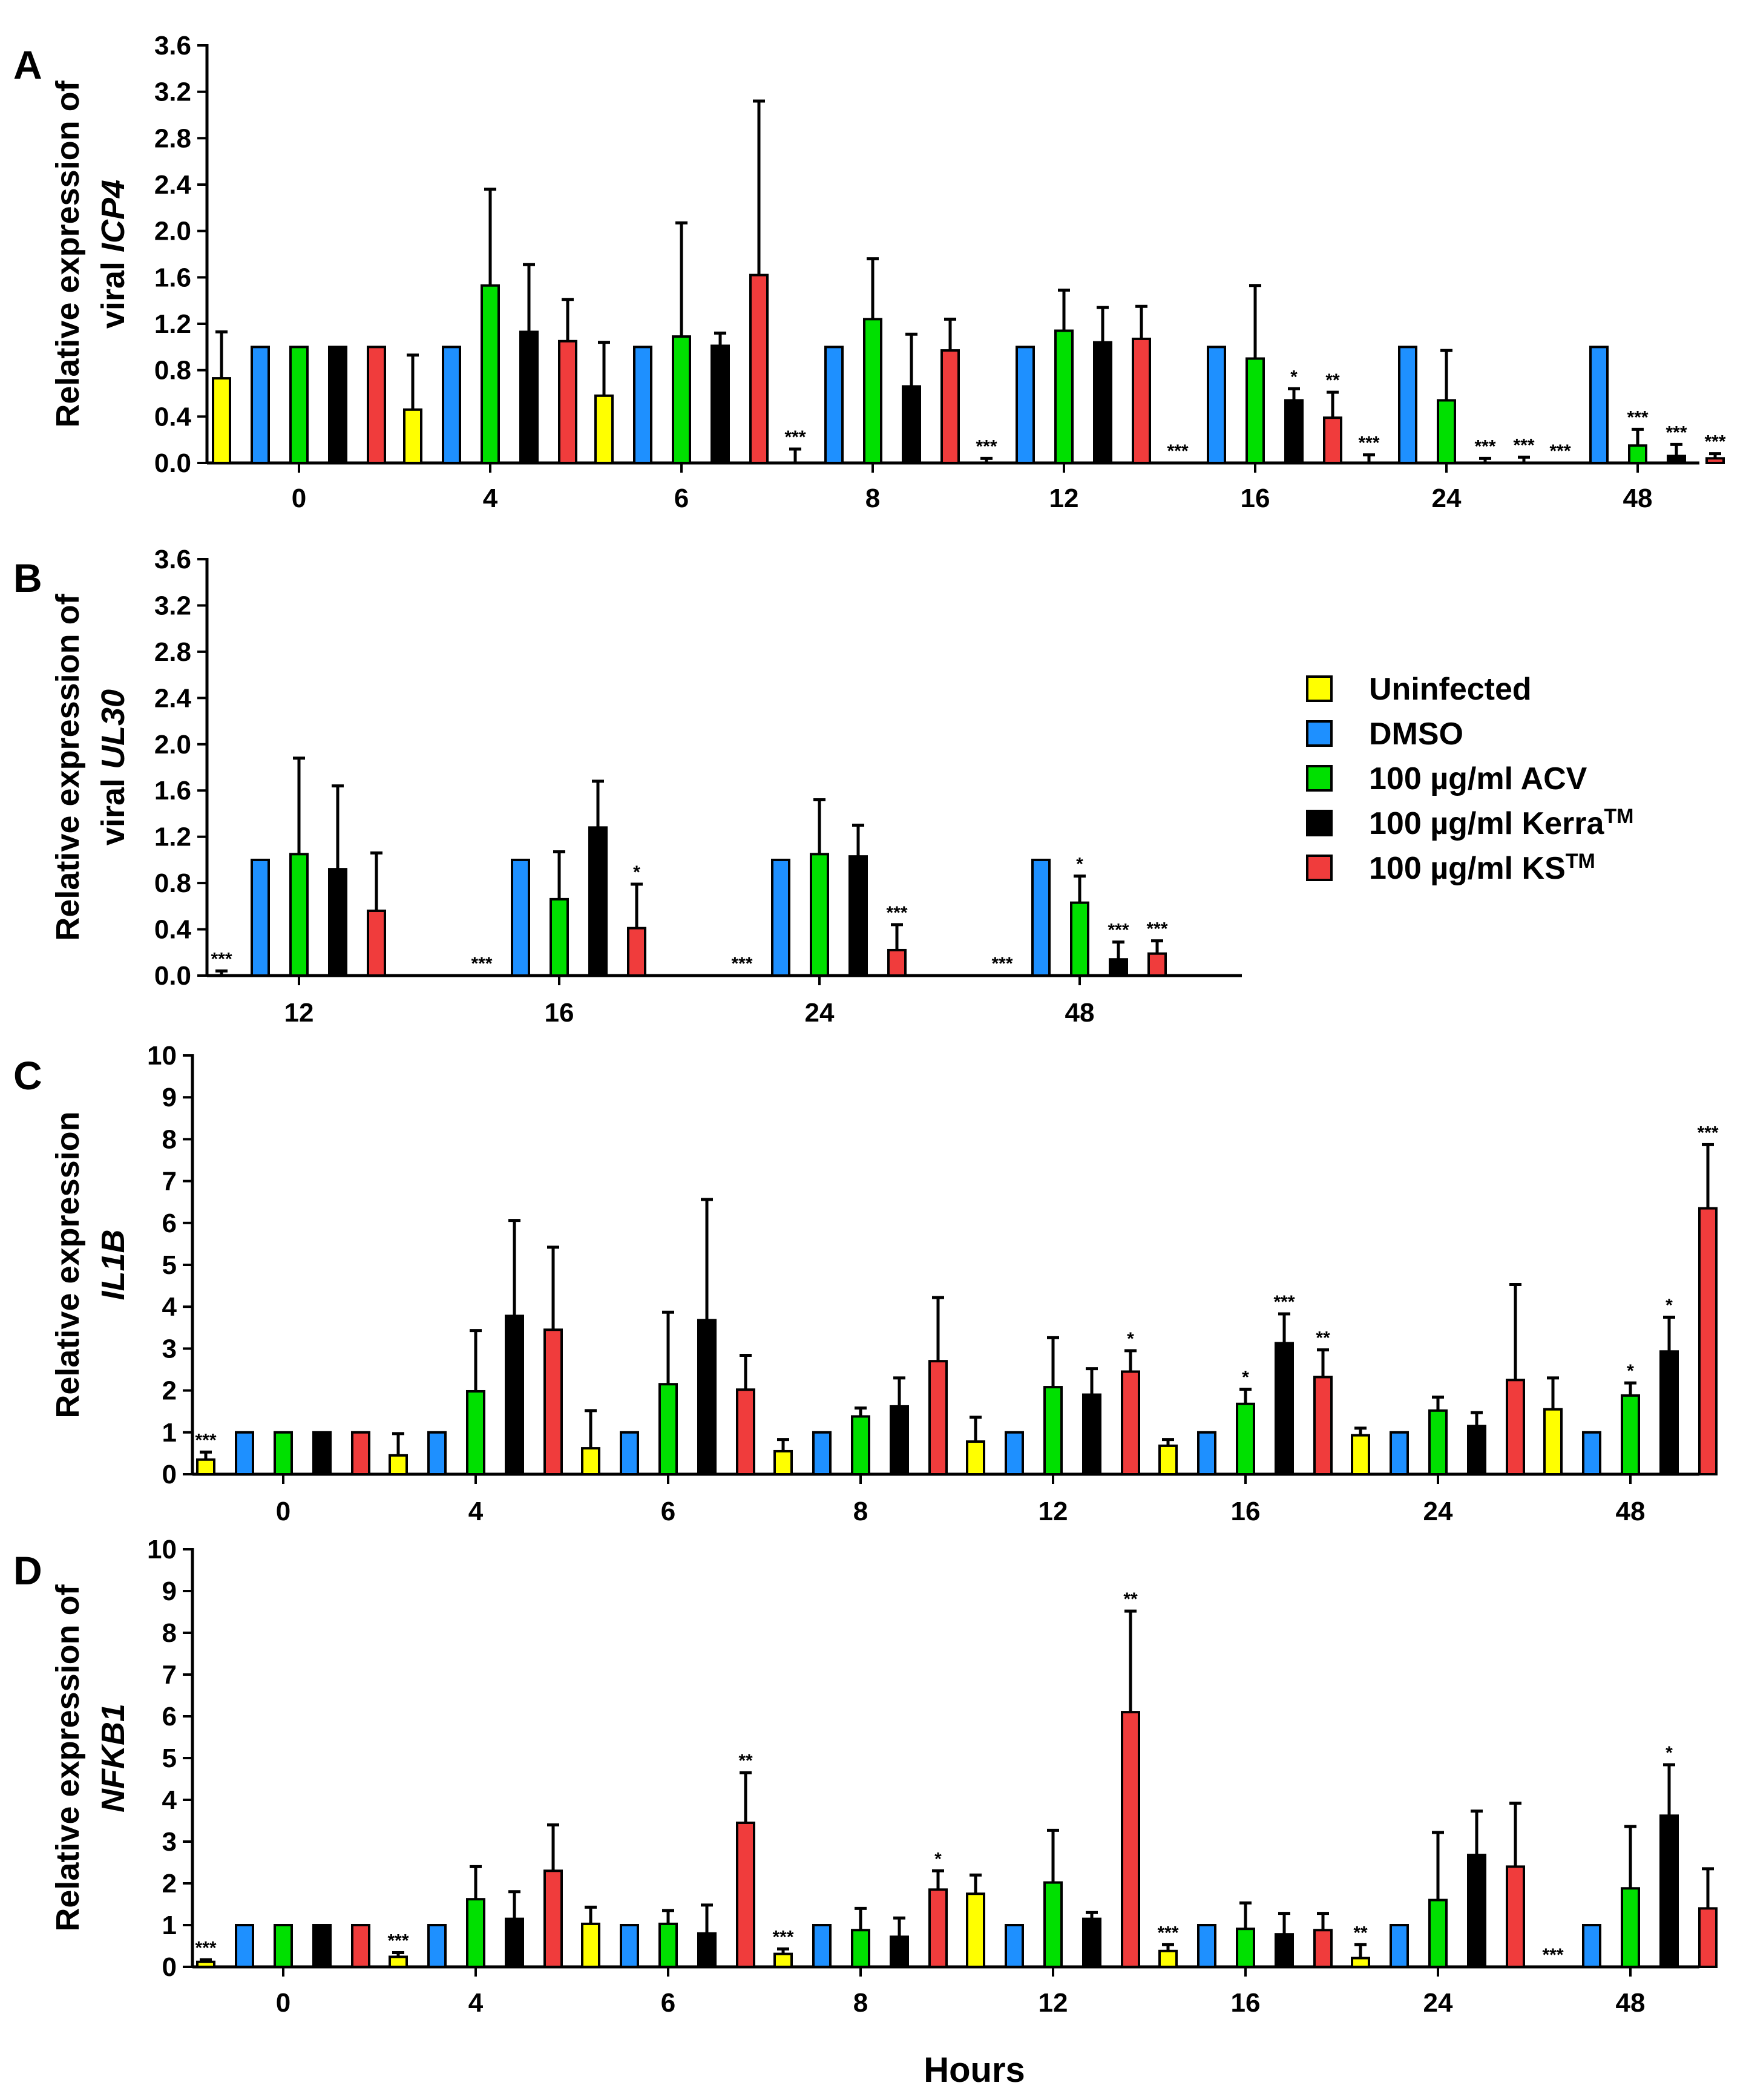 The width and height of the screenshot is (1746, 2100). Describe the element at coordinates (68, 1757) in the screenshot. I see `y-axis-label-line1: Relative expression of` at that location.